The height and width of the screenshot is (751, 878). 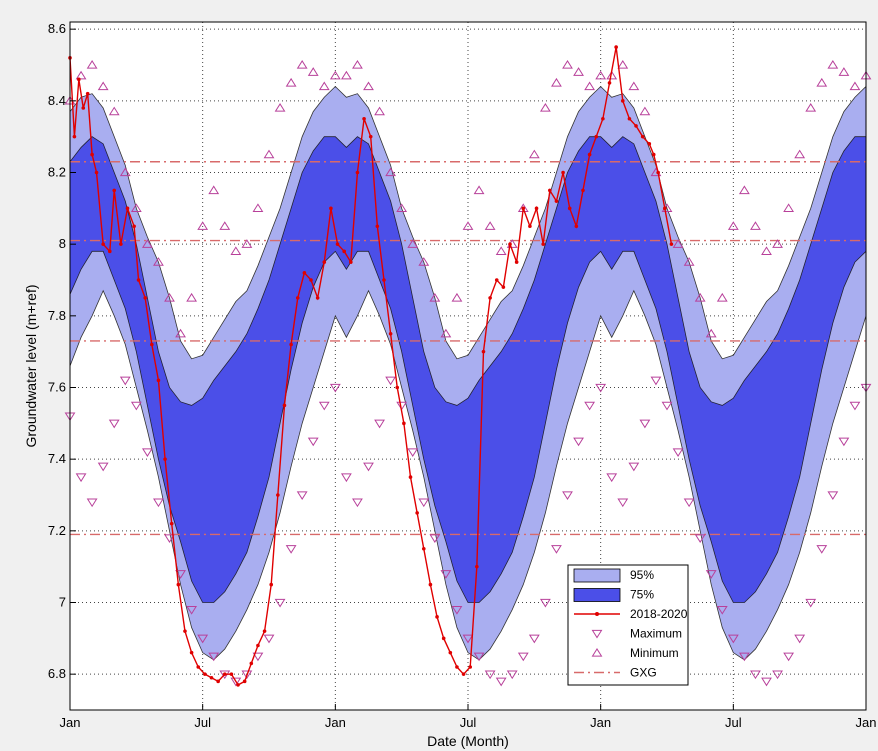 What do you see at coordinates (57, 458) in the screenshot?
I see `y-tick-label: 7.4` at bounding box center [57, 458].